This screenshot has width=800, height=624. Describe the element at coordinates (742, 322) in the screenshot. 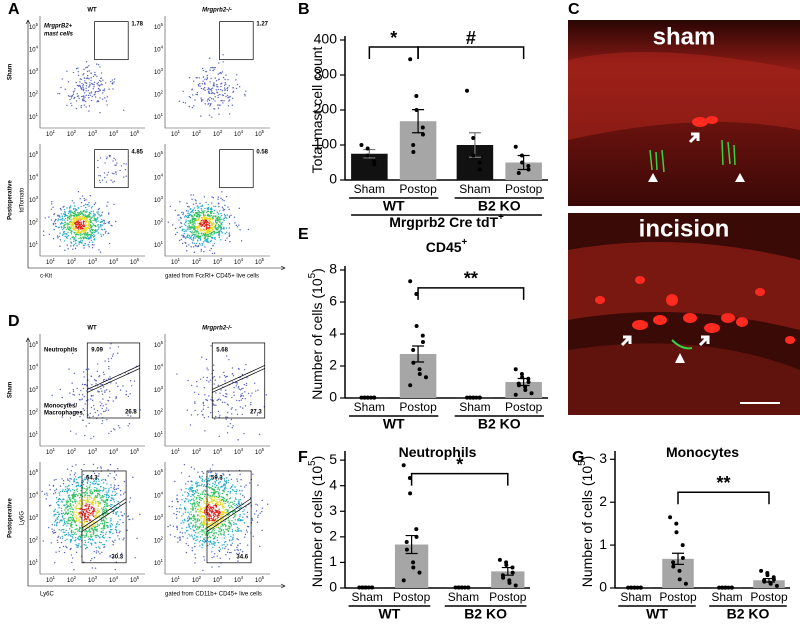

I see `mast-cell` at that location.